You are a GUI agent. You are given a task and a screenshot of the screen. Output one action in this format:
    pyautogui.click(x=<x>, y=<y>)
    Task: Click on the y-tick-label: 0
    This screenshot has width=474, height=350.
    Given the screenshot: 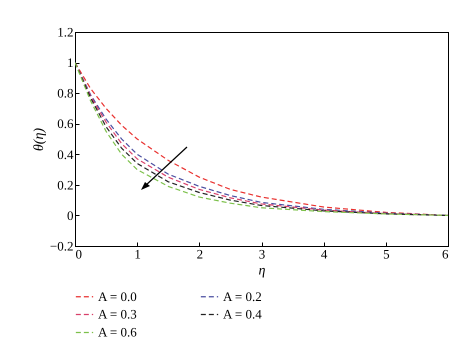 What is the action you would take?
    pyautogui.click(x=70, y=215)
    